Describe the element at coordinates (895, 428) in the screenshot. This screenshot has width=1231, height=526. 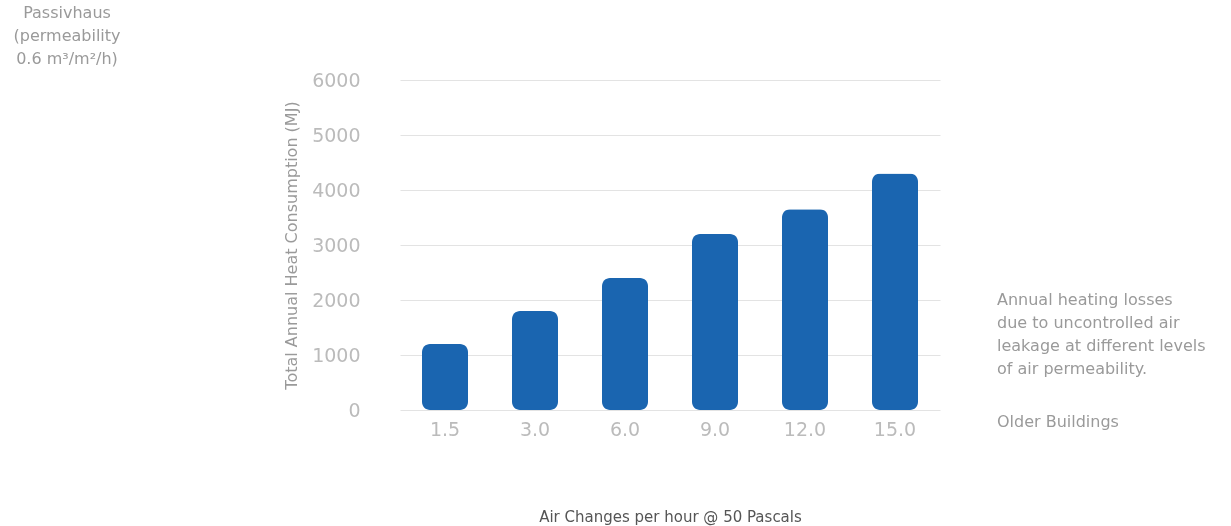
I see `x-tick-label: 15.0` at that location.